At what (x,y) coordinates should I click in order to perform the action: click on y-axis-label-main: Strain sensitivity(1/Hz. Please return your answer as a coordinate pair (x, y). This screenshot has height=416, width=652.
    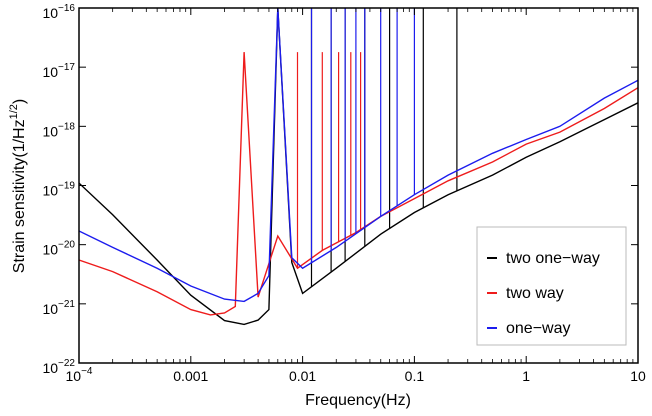
    Looking at the image, I should click on (19, 196).